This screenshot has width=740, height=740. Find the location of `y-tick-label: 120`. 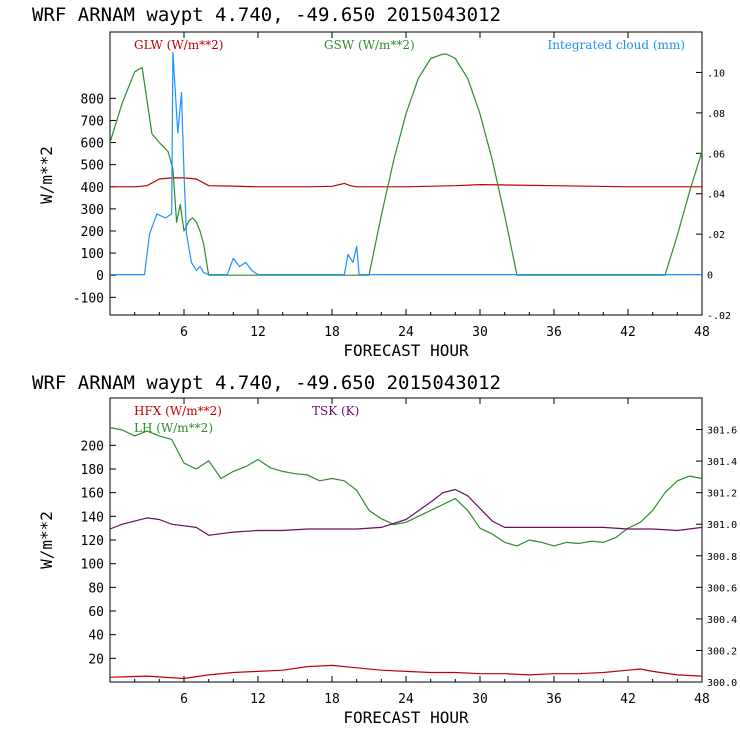

y-tick-label: 120 is located at coordinates (92, 541).